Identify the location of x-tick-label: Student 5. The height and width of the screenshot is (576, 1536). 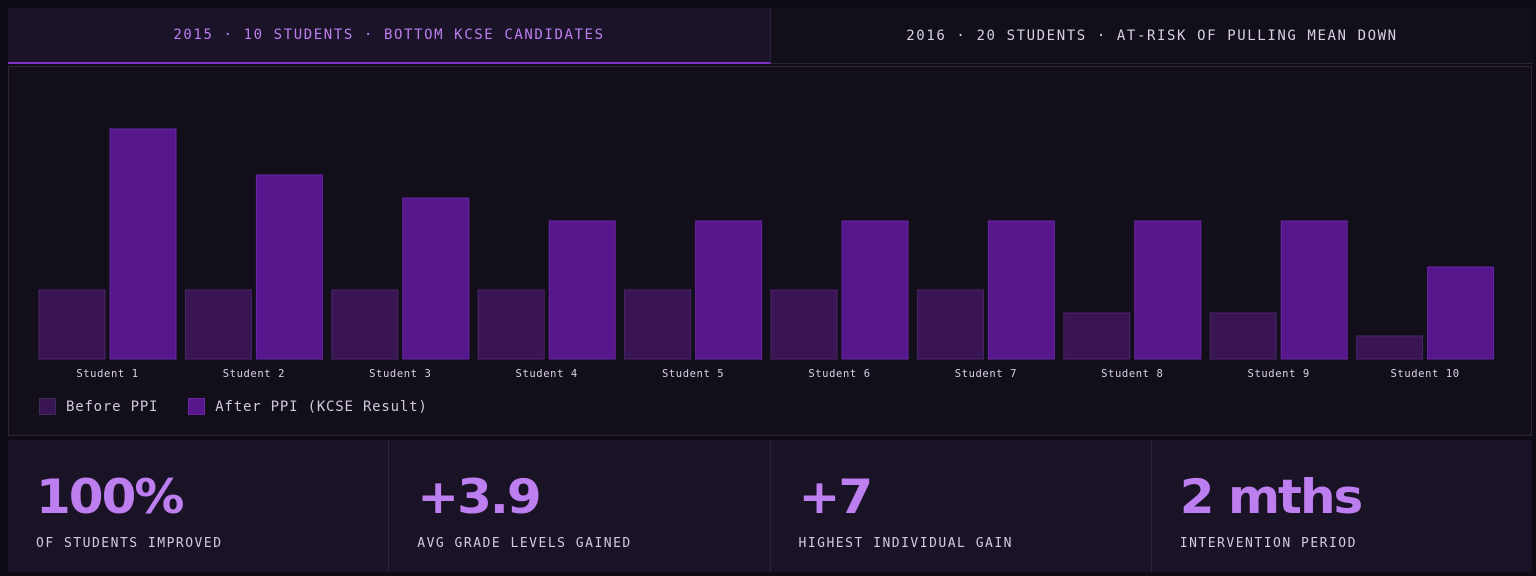
(693, 374).